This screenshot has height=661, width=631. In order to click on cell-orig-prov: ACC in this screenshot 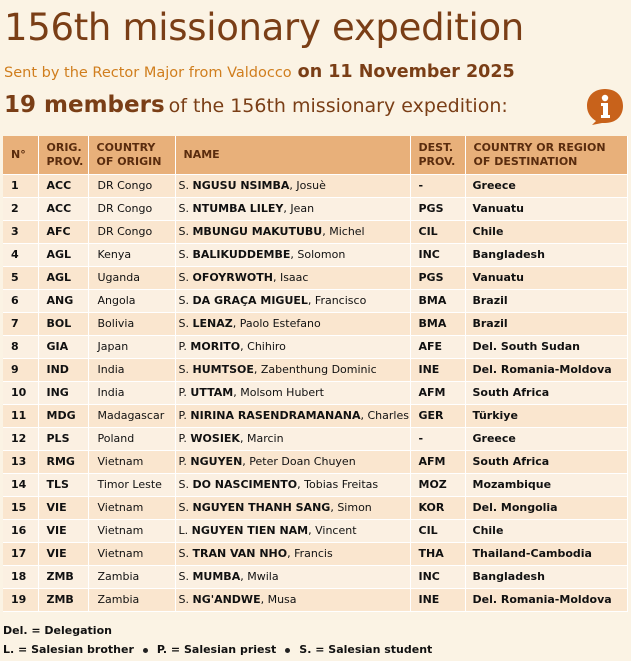, I will do `click(63, 186)`.